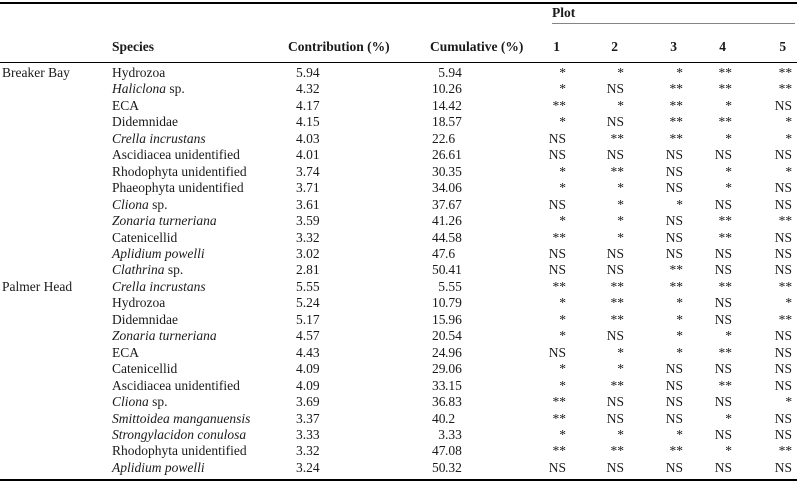 This screenshot has width=797, height=483. What do you see at coordinates (198, 287) in the screenshot?
I see `species-name: Crella incrustans` at bounding box center [198, 287].